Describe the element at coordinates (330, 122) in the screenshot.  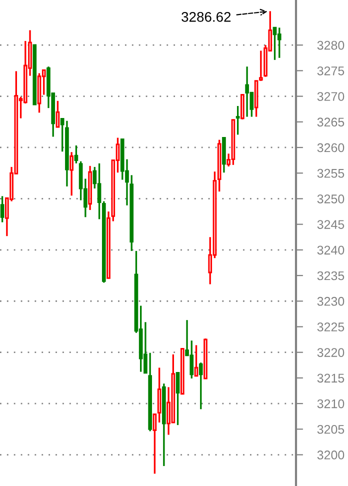
I see `y-tick-label: 3265` at that location.